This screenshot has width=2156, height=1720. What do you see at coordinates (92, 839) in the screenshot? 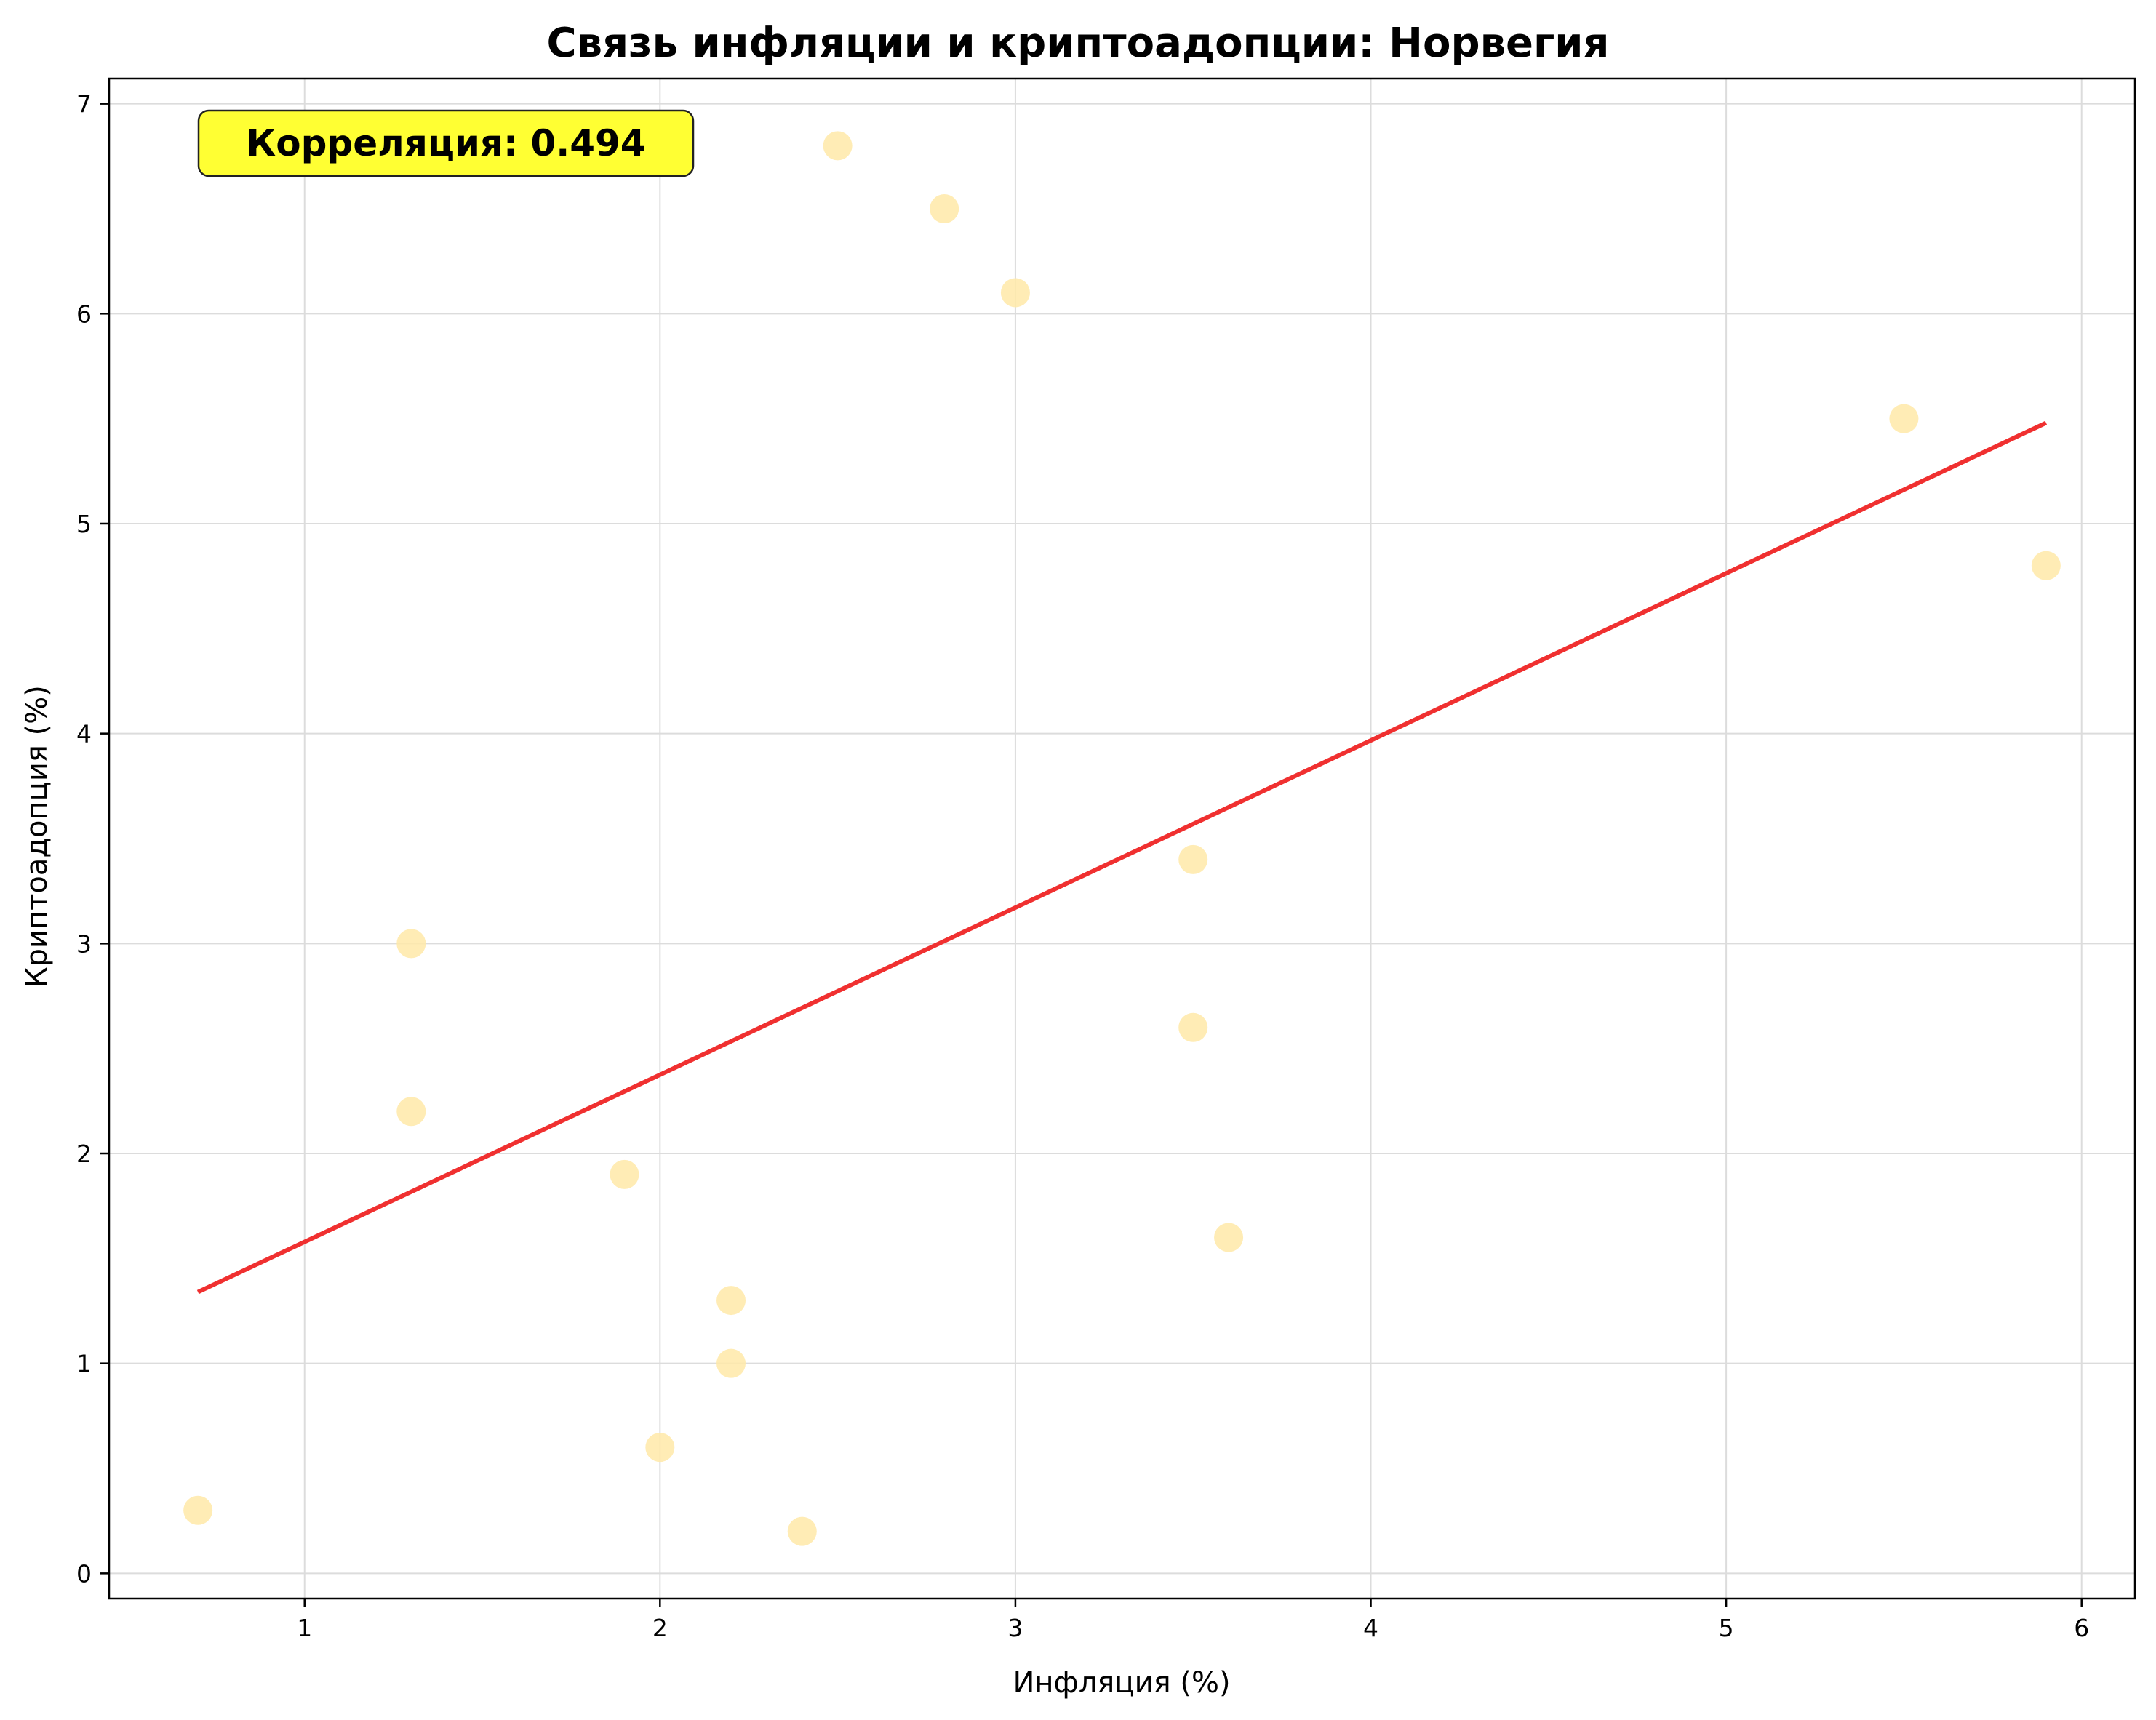
I see `y-axis-ticks: 0 1 2 3 4 5 6 7` at bounding box center [92, 839].